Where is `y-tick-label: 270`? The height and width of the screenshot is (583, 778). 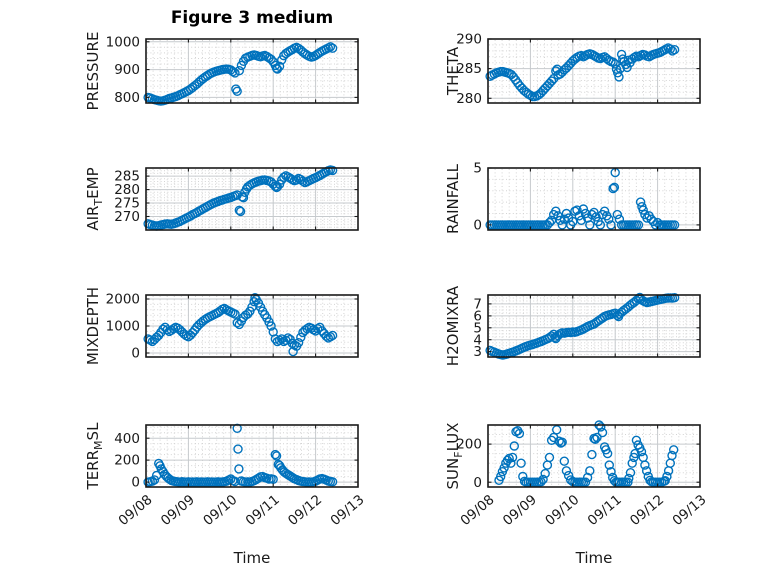
y-tick-label: 270 is located at coordinates (127, 217).